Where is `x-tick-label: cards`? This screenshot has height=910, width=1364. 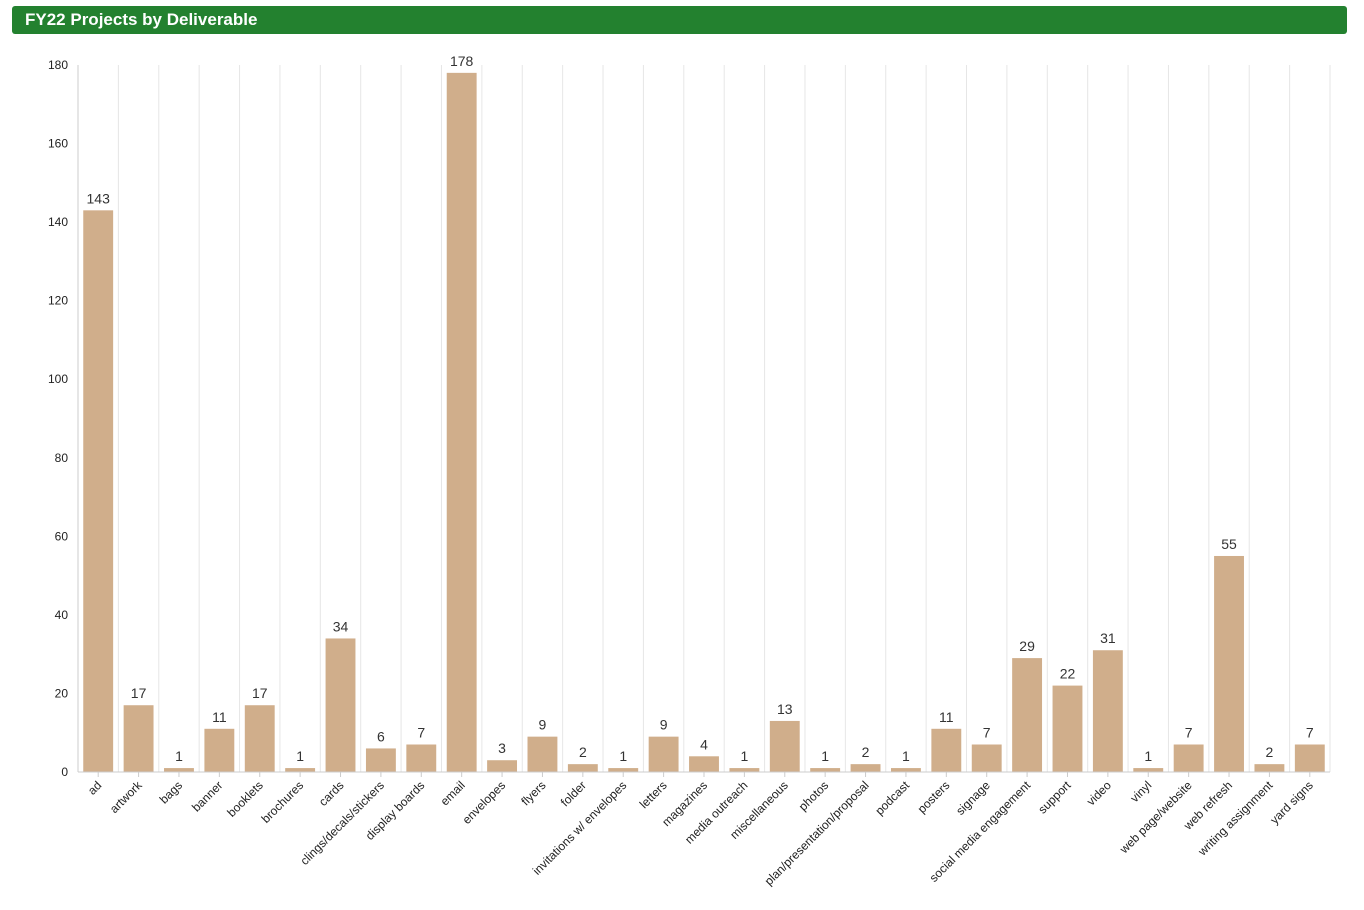 x-tick-label: cards is located at coordinates (331, 793).